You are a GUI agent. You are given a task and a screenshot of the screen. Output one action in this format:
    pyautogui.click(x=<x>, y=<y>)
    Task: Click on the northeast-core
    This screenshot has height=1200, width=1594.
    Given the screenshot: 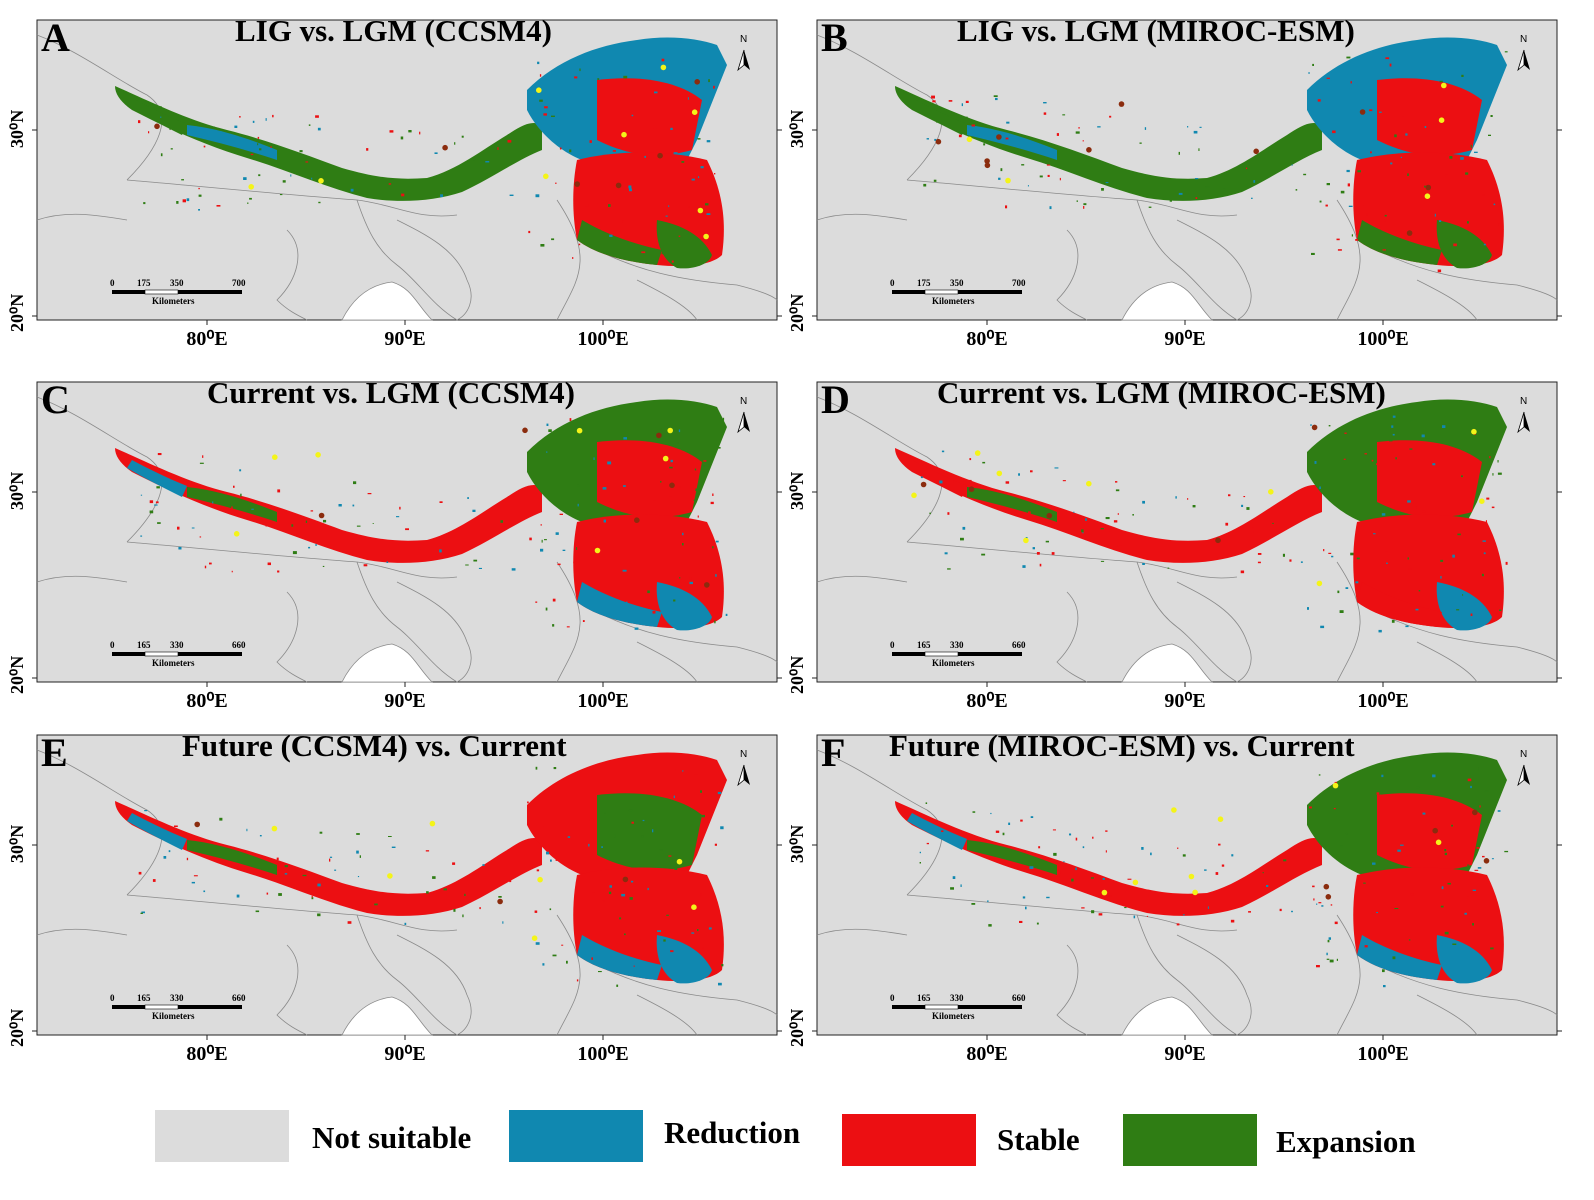 What is the action you would take?
    pyautogui.click(x=649, y=832)
    